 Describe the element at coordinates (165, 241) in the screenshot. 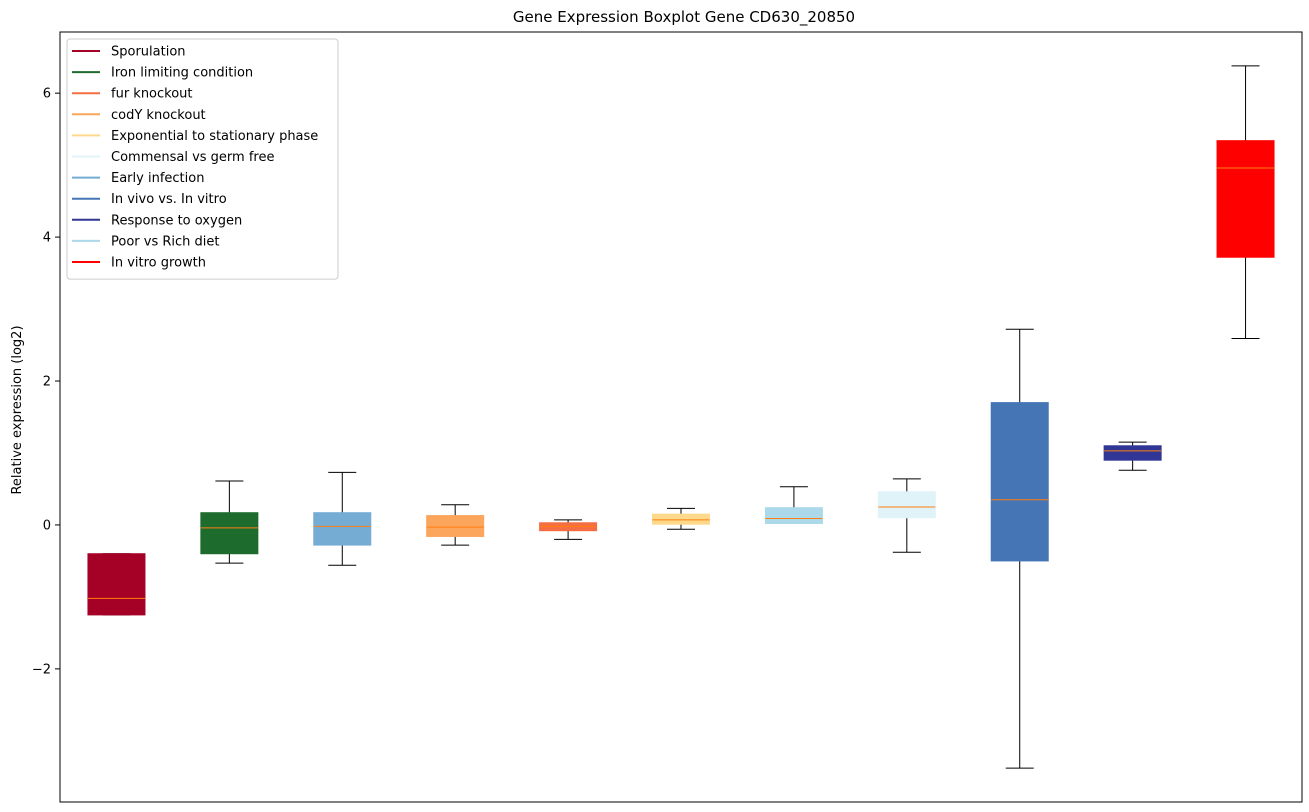

I see `legend-label: Poor vs Rich diet` at that location.